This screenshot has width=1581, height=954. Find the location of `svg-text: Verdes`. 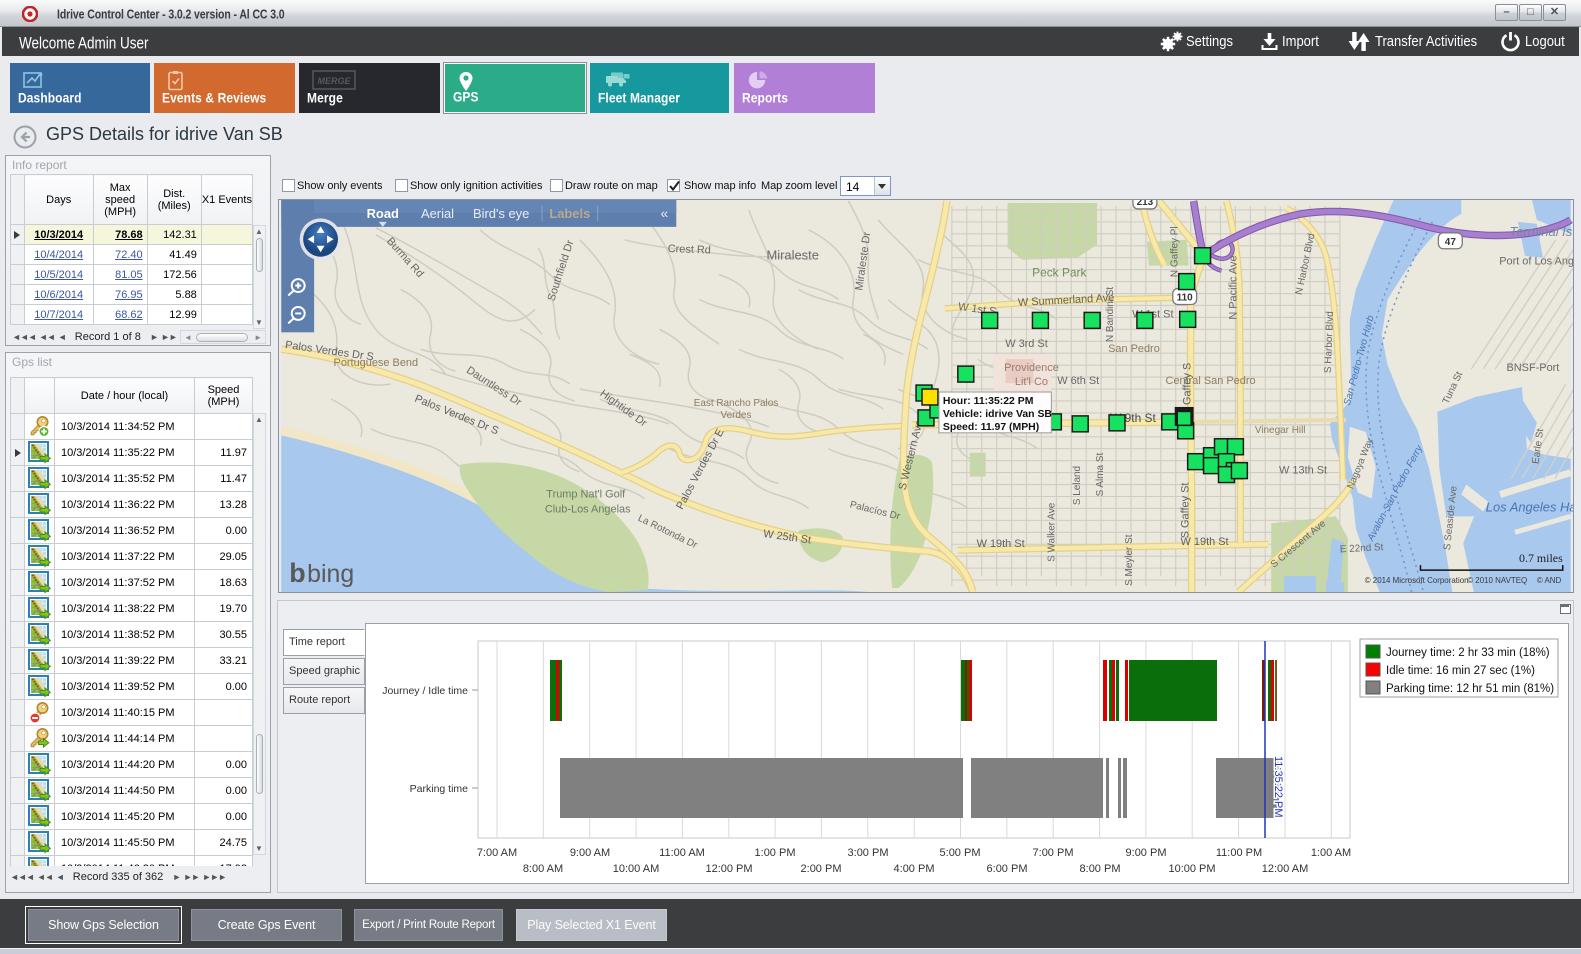

svg-text: Verdes is located at coordinates (735, 415).